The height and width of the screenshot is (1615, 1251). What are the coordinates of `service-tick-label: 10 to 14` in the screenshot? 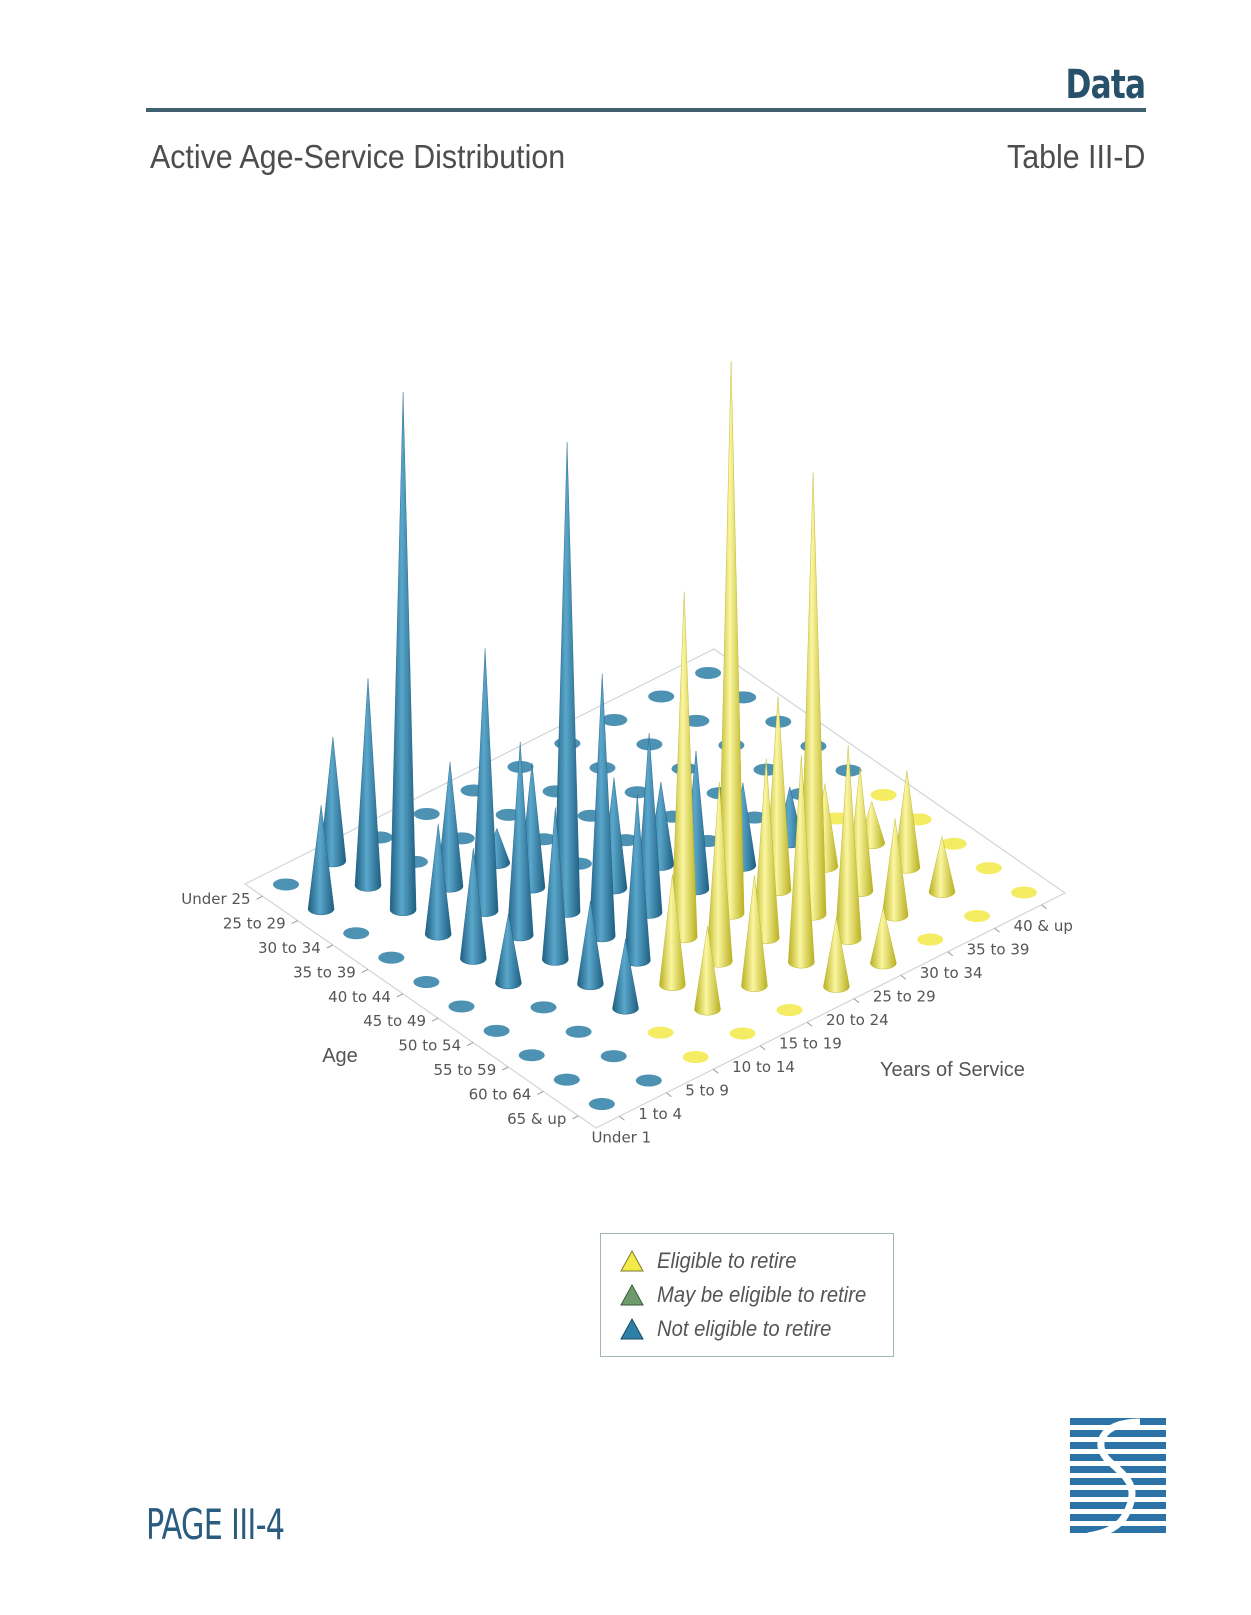 It's located at (763, 1067).